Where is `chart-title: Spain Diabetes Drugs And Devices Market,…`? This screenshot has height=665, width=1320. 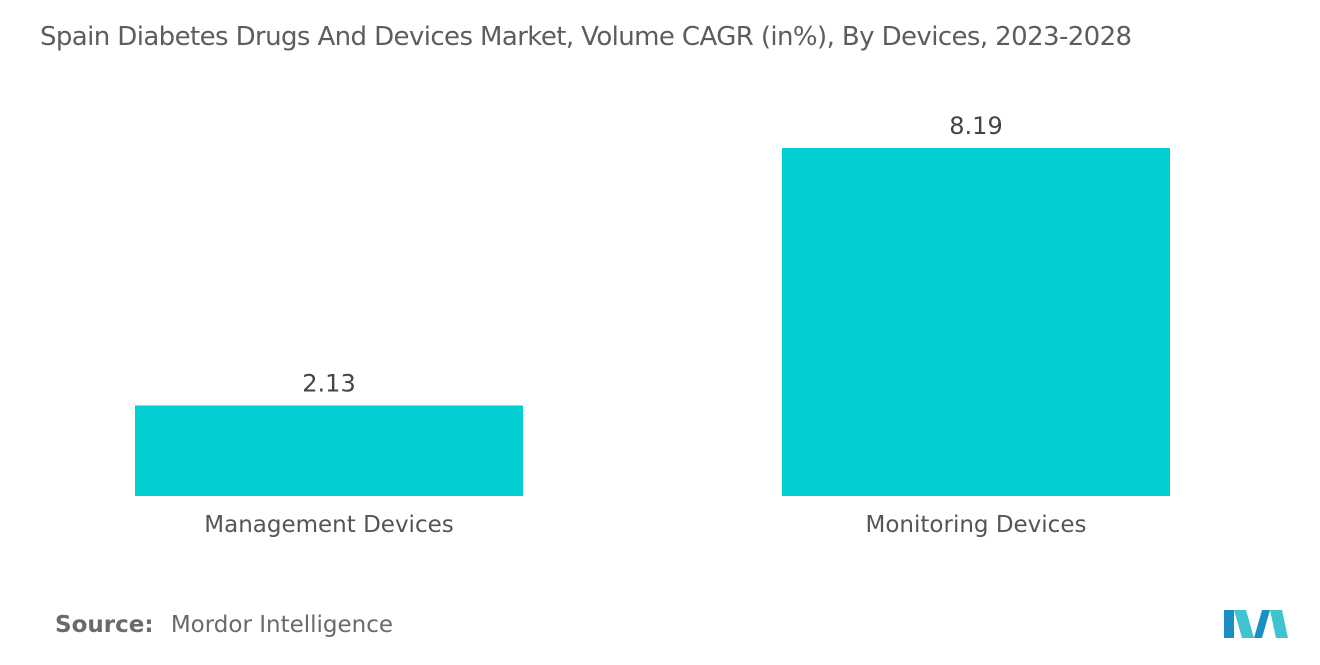
chart-title: Spain Diabetes Drugs And Devices Market,… is located at coordinates (586, 37).